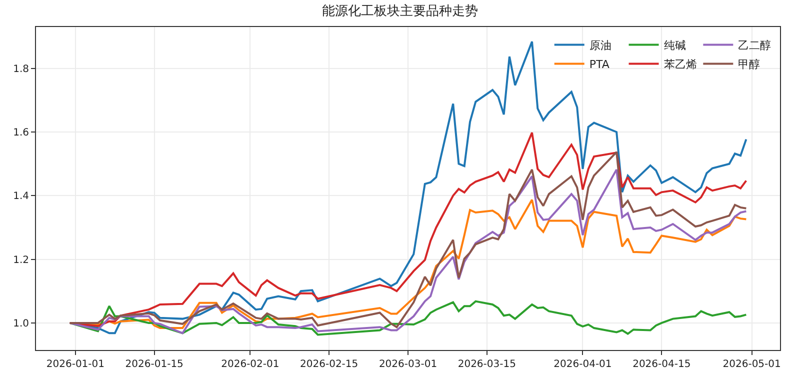 This screenshot has height=383, width=800. I want to click on x-tick-label: 2026-04-01, so click(583, 364).